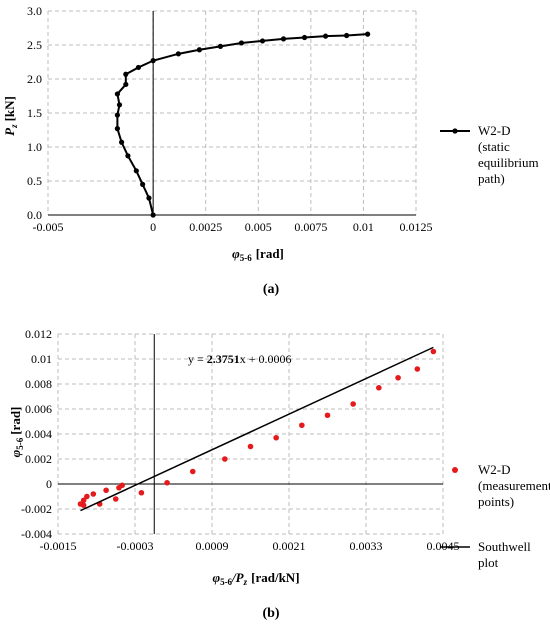 The height and width of the screenshot is (629, 550). Describe the element at coordinates (205, 227) in the screenshot. I see `x-tick-label: 0.0025` at that location.